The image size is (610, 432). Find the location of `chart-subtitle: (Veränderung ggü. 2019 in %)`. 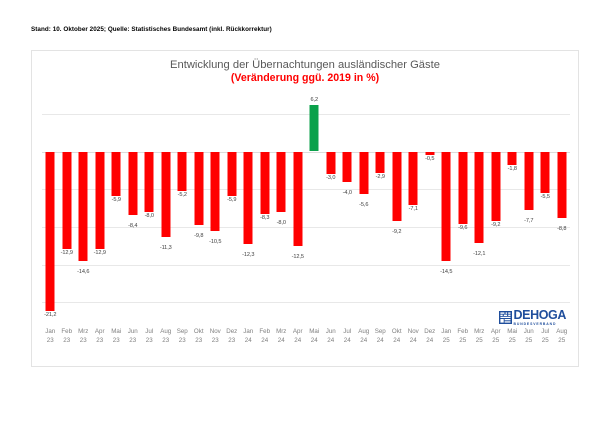

chart-subtitle: (Veränderung ggü. 2019 in %) is located at coordinates (305, 78).